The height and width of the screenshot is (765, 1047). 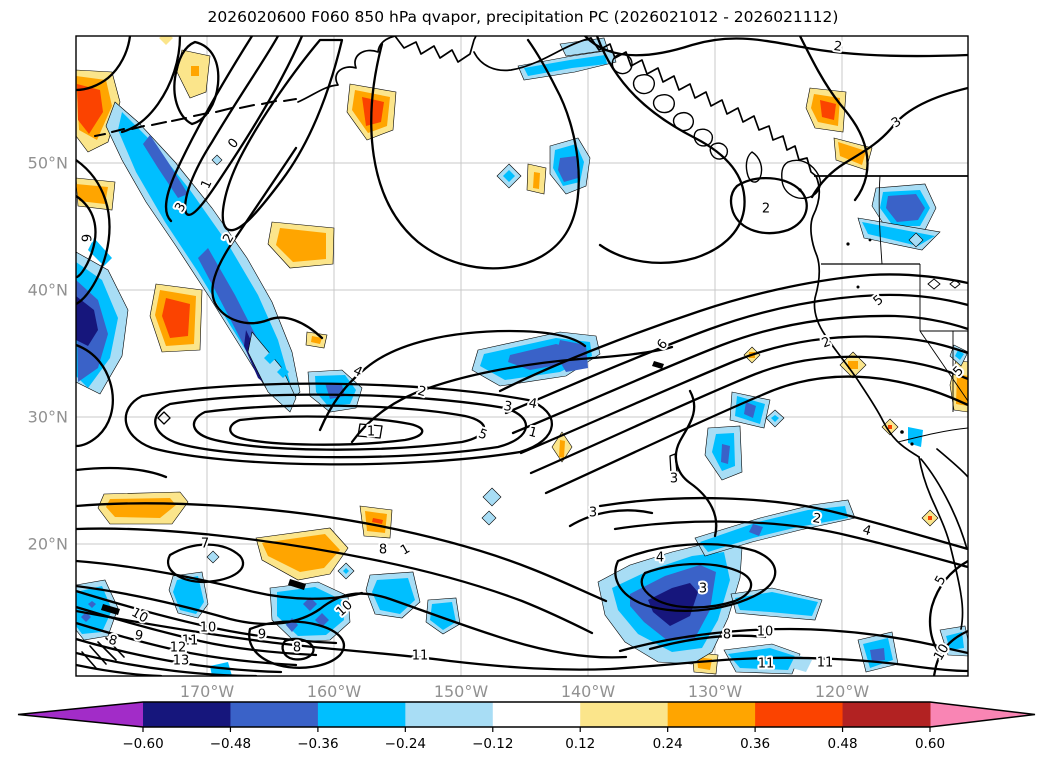 I want to click on contour-label: 7, so click(x=205, y=544).